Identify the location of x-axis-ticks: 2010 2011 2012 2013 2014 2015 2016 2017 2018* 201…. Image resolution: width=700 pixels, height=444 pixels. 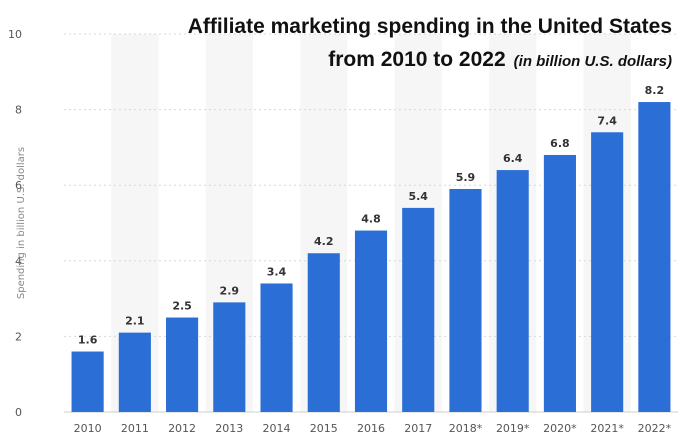
(373, 428).